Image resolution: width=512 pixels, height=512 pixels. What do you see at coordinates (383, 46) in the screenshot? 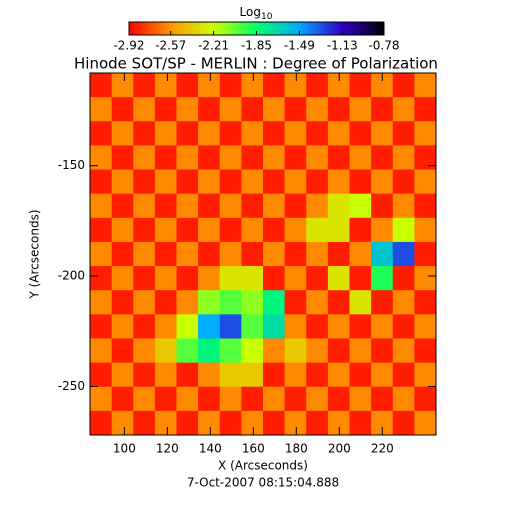
I see `colorbar-tick-label: -0.78` at bounding box center [383, 46].